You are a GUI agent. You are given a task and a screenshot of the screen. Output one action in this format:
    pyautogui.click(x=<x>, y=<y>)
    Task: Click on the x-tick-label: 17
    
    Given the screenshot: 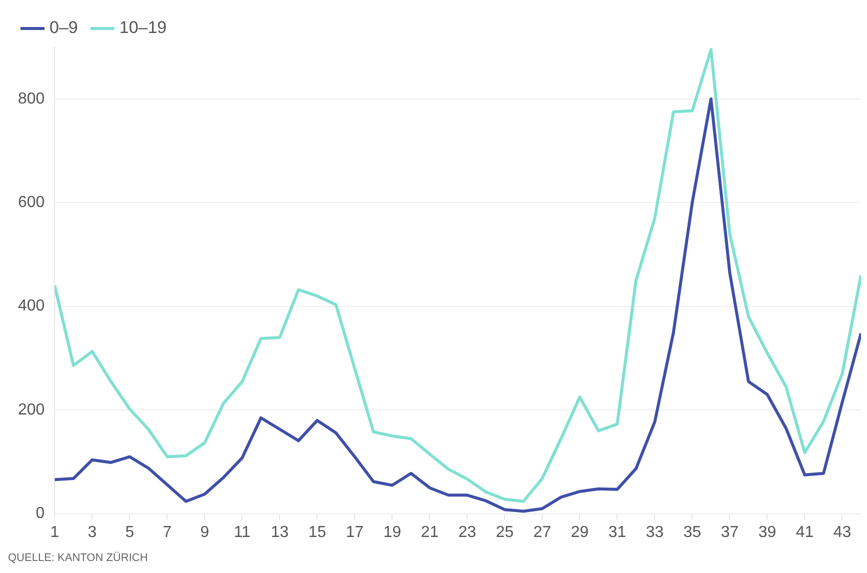 What is the action you would take?
    pyautogui.click(x=355, y=532)
    